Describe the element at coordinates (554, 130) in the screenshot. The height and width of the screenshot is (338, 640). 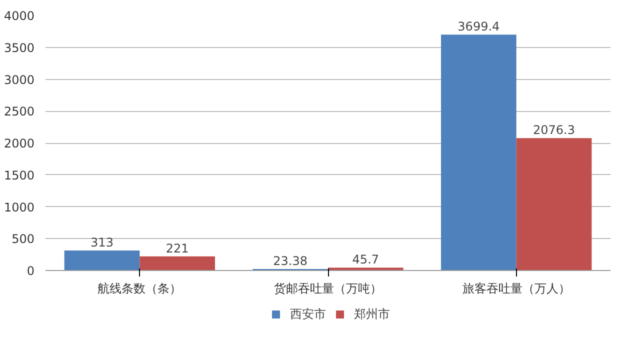
I see `data-label: 2076.3` at that location.